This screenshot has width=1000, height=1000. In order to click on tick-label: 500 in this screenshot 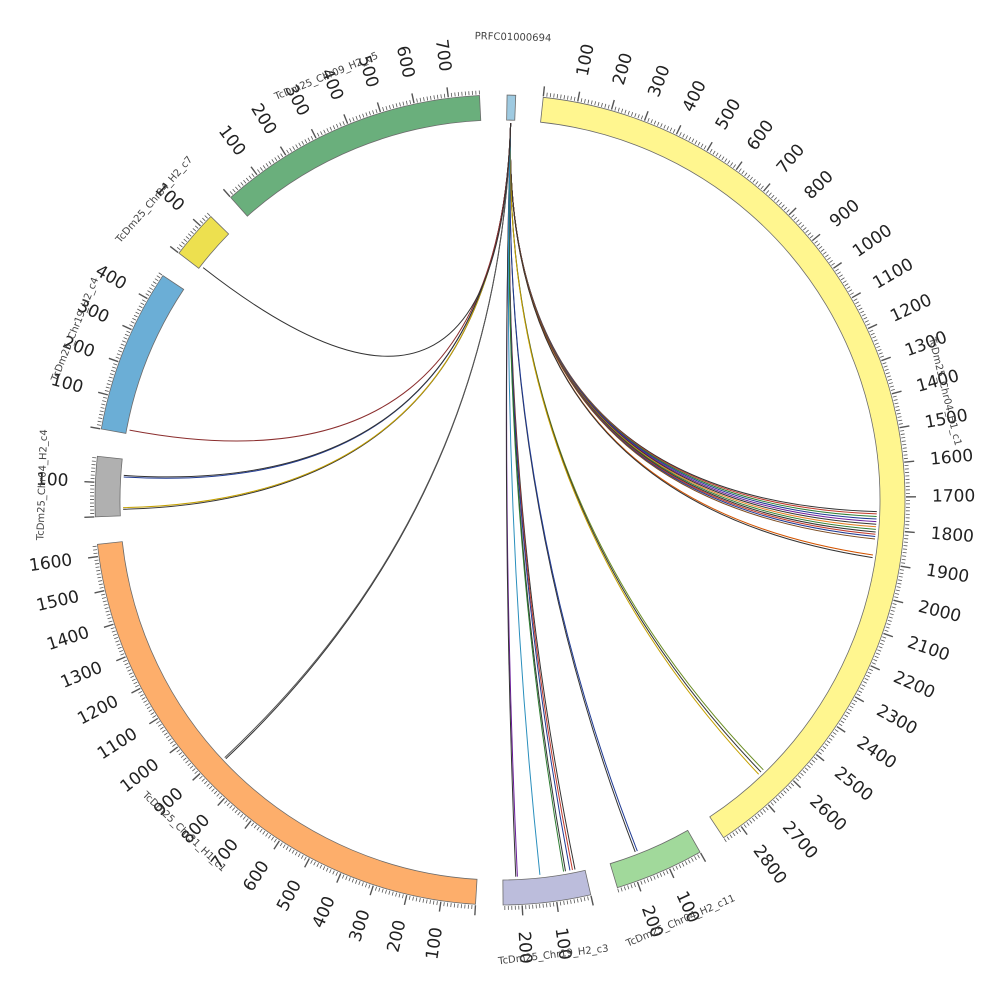, I will do `click(729, 114)`.